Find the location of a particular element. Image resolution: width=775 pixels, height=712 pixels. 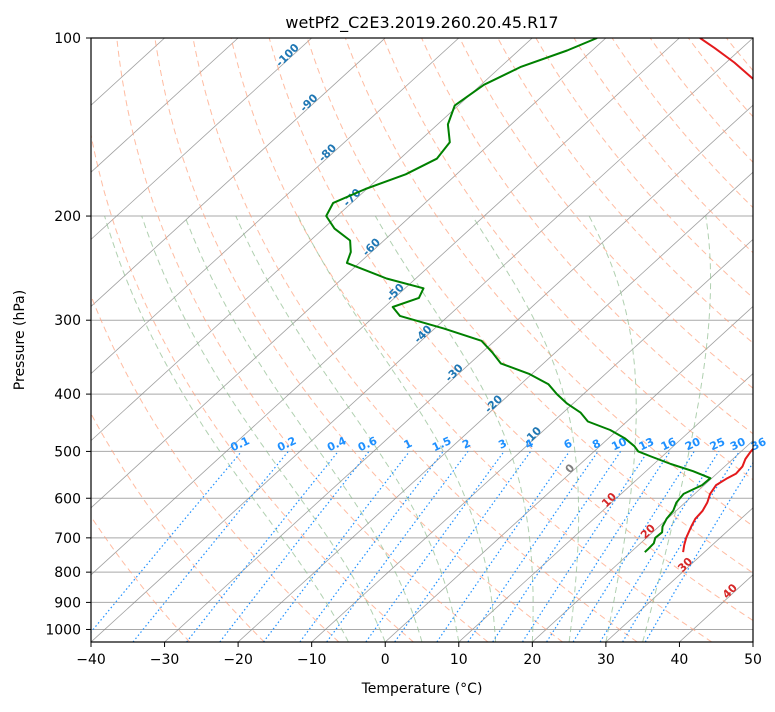

y-tick-label: 300 is located at coordinates (67, 321).